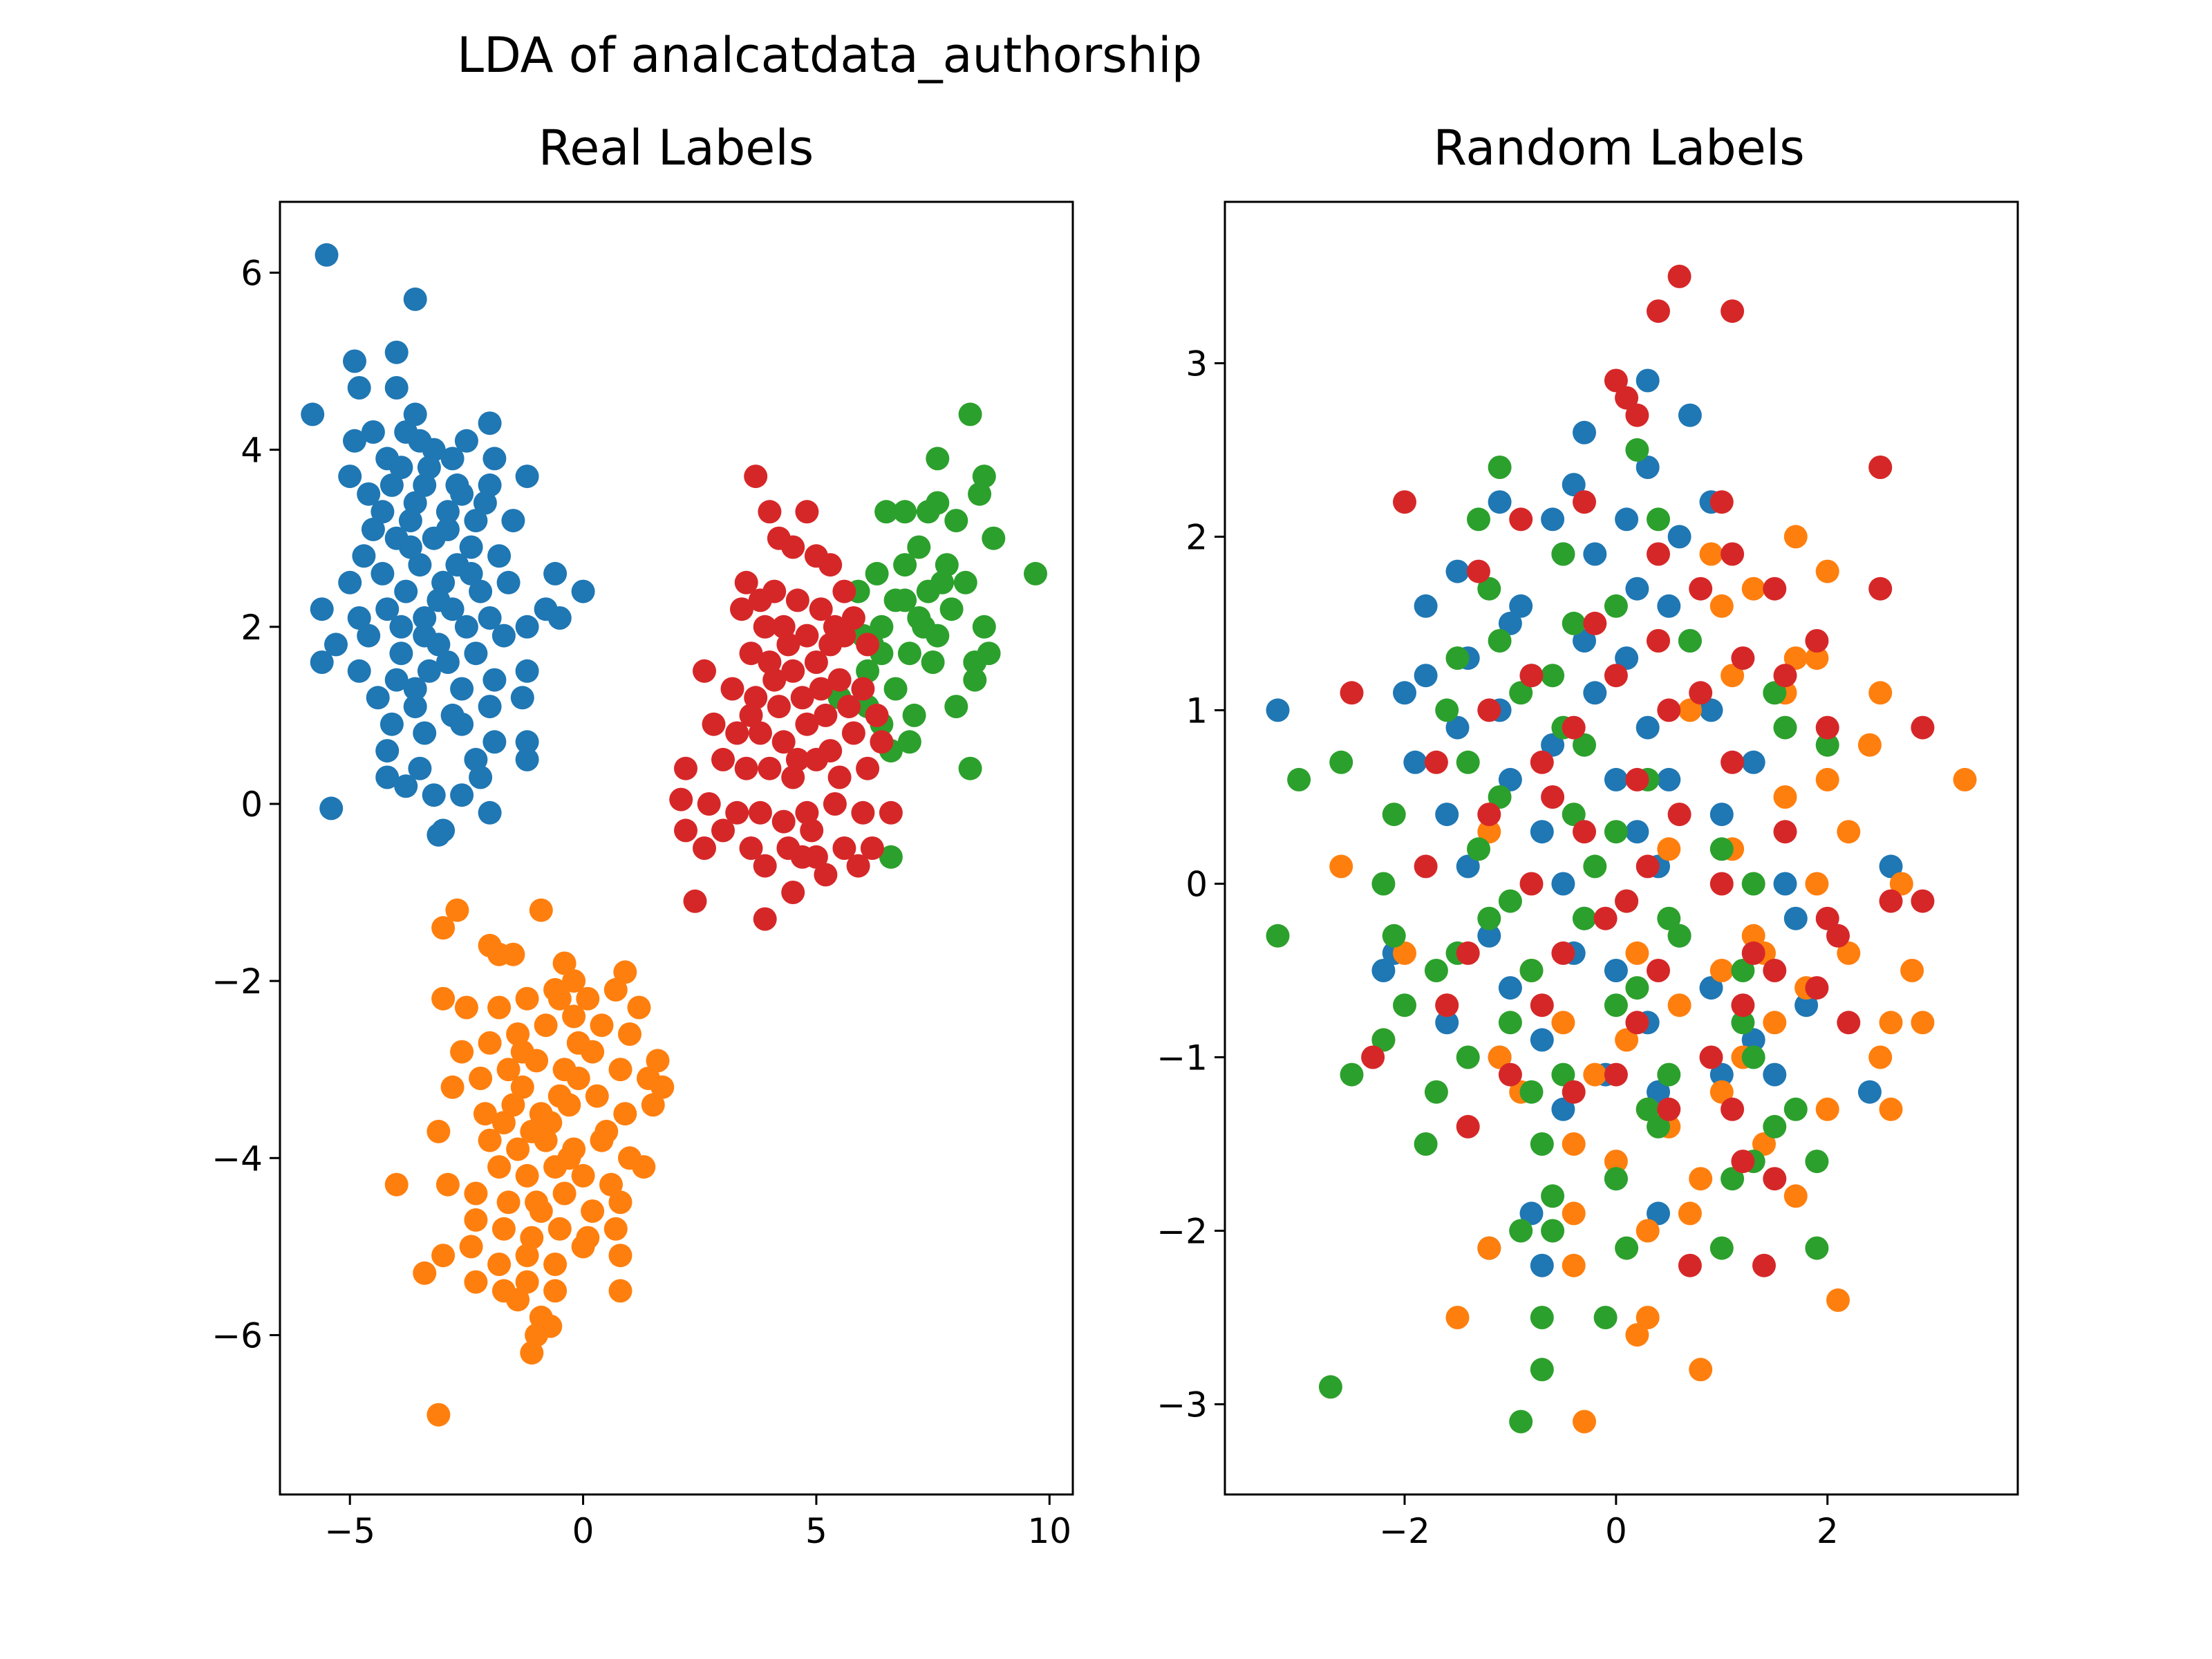 Image resolution: width=2212 pixels, height=1659 pixels. I want to click on x-tick-label: −2, so click(1405, 1531).